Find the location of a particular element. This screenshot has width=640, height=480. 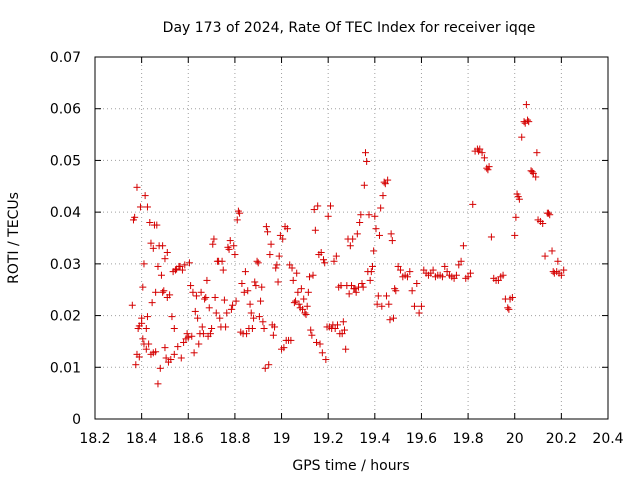

x-tick-label: 19.8 is located at coordinates (468, 439).